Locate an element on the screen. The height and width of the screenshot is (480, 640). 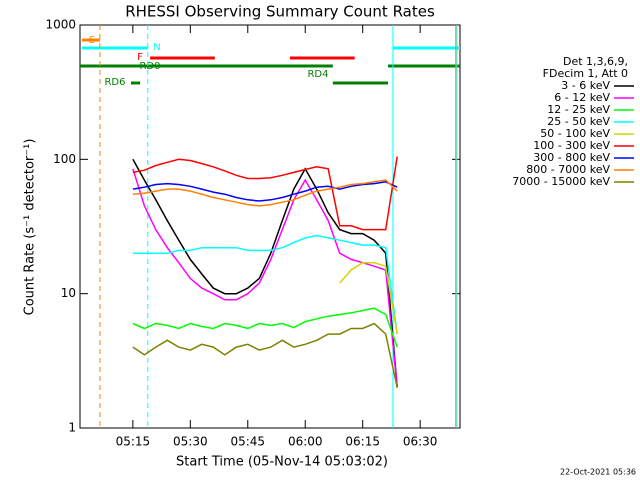
legend-label: 12 - 25 keV is located at coordinates (578, 109).